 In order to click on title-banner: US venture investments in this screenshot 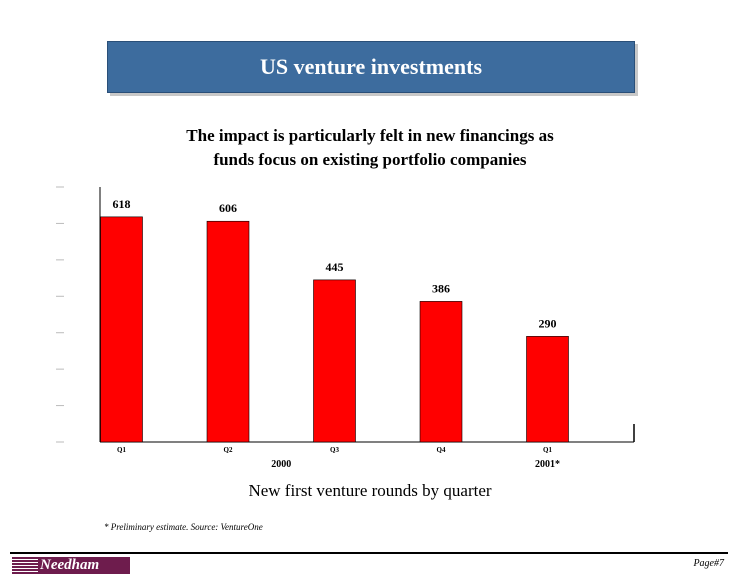, I will do `click(371, 67)`.